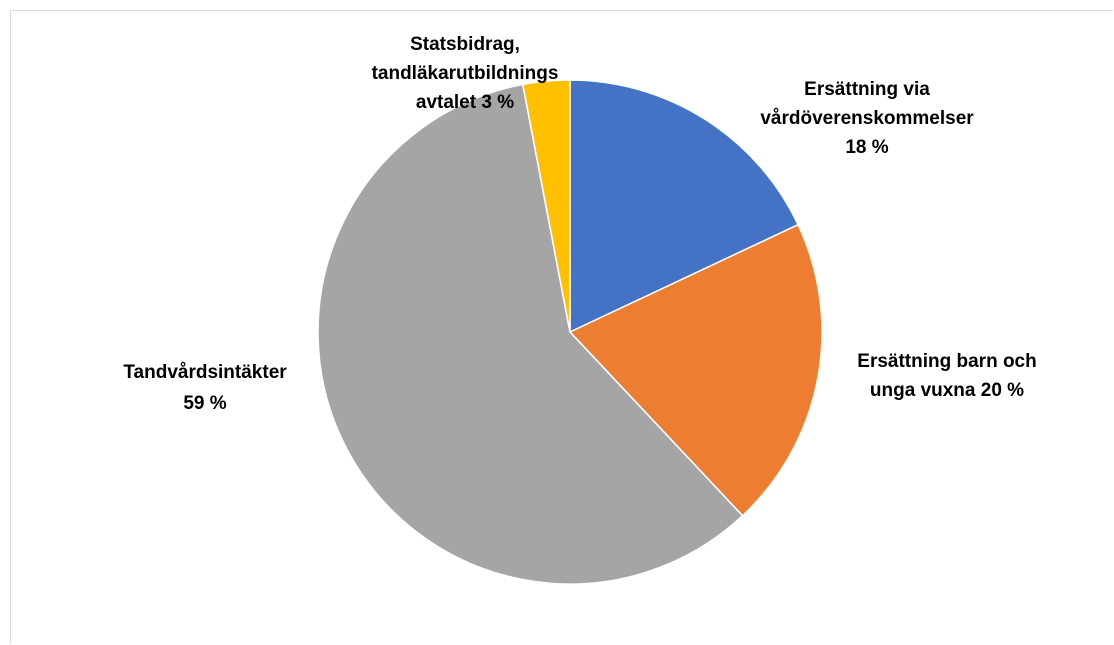 The image size is (1114, 645). I want to click on label-ersattning-barn: Ersättning barn och unga vuxna 20 %, so click(946, 376).